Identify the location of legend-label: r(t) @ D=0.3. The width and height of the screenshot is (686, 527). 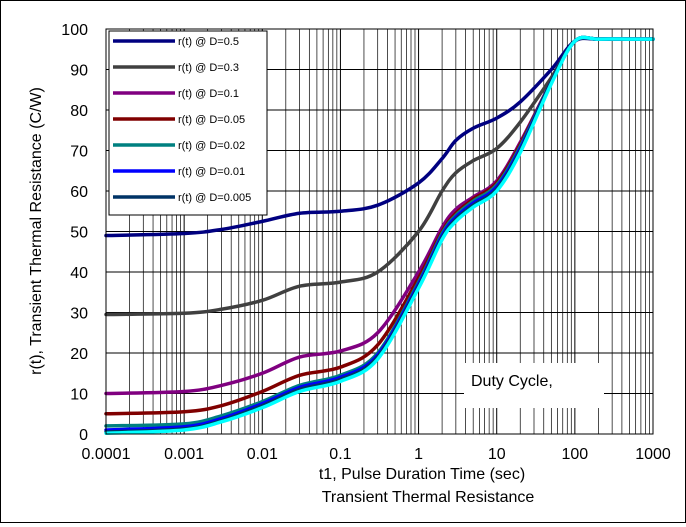
(208, 68).